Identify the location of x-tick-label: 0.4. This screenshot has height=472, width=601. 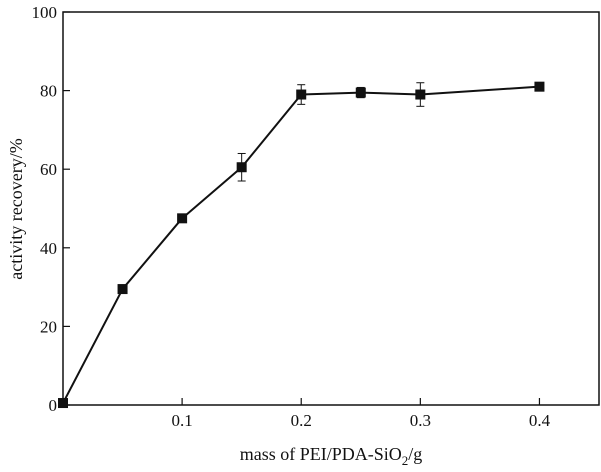
(540, 420).